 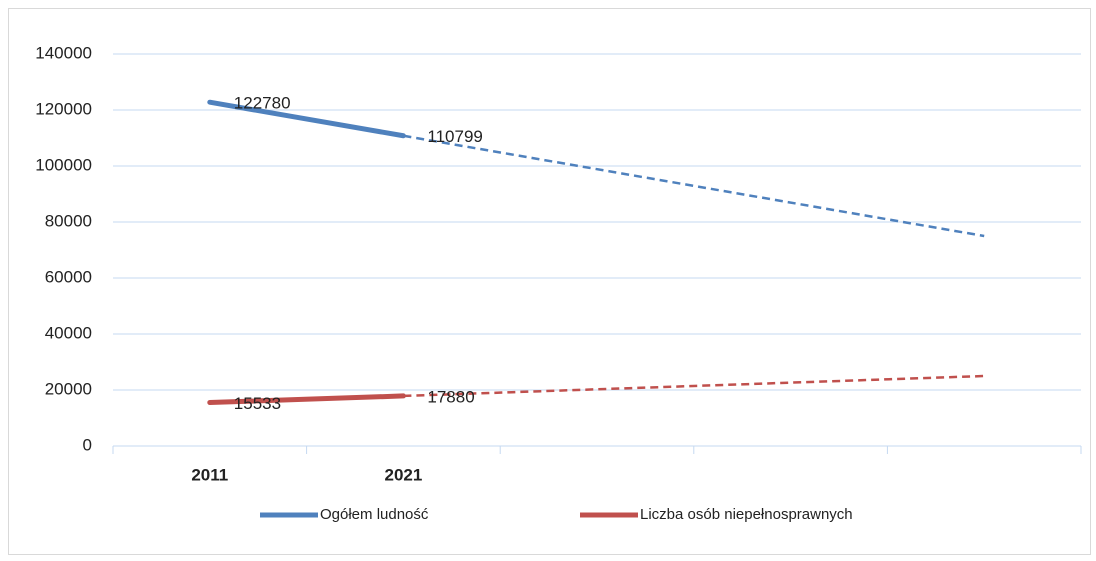 I want to click on legend-label: Liczba osób niepełnosprawnych, so click(x=746, y=514).